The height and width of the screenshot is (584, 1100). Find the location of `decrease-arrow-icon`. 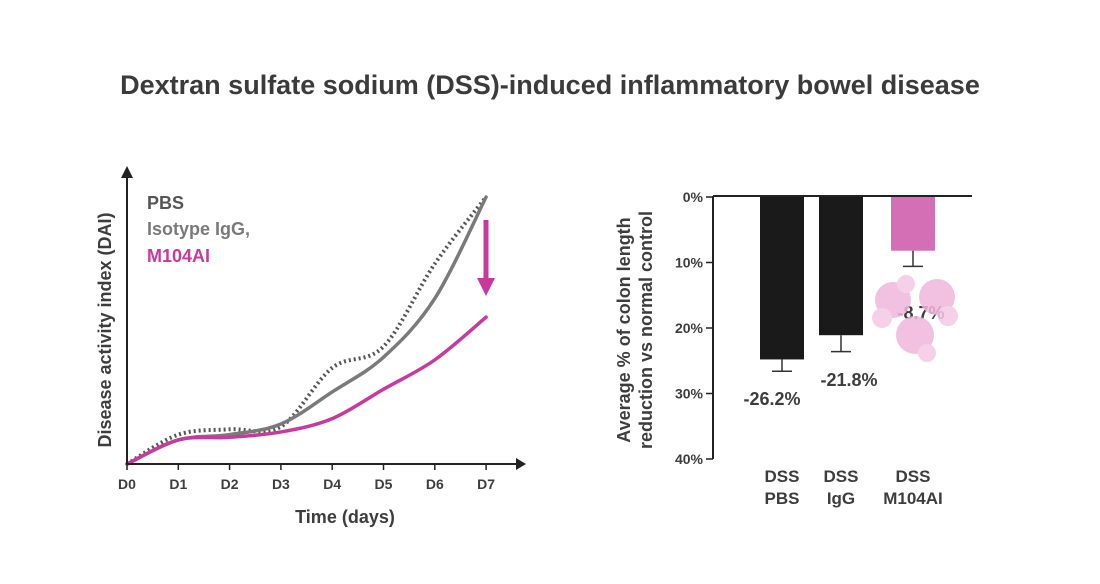

decrease-arrow-icon is located at coordinates (486, 258).